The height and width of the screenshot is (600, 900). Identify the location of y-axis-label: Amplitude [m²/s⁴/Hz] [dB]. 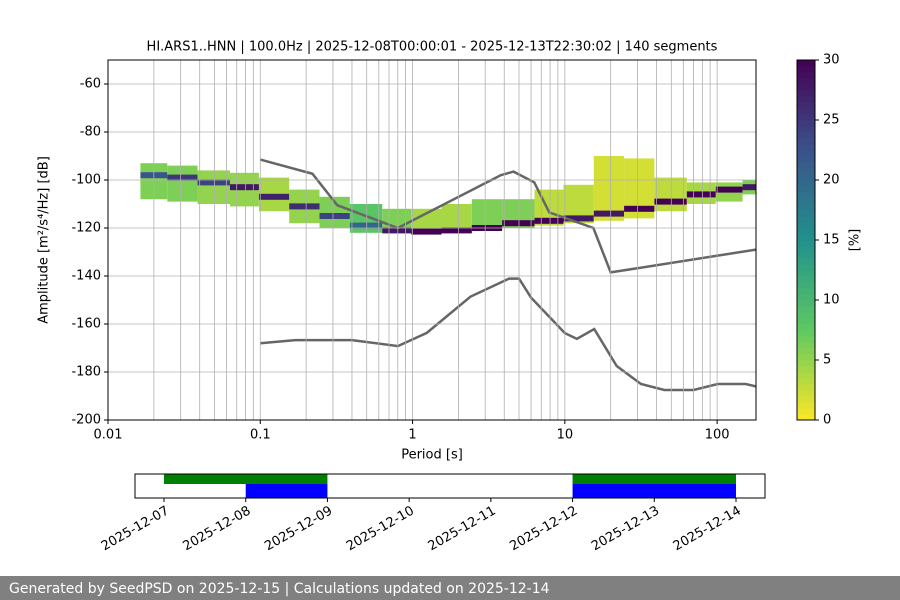
(44, 240).